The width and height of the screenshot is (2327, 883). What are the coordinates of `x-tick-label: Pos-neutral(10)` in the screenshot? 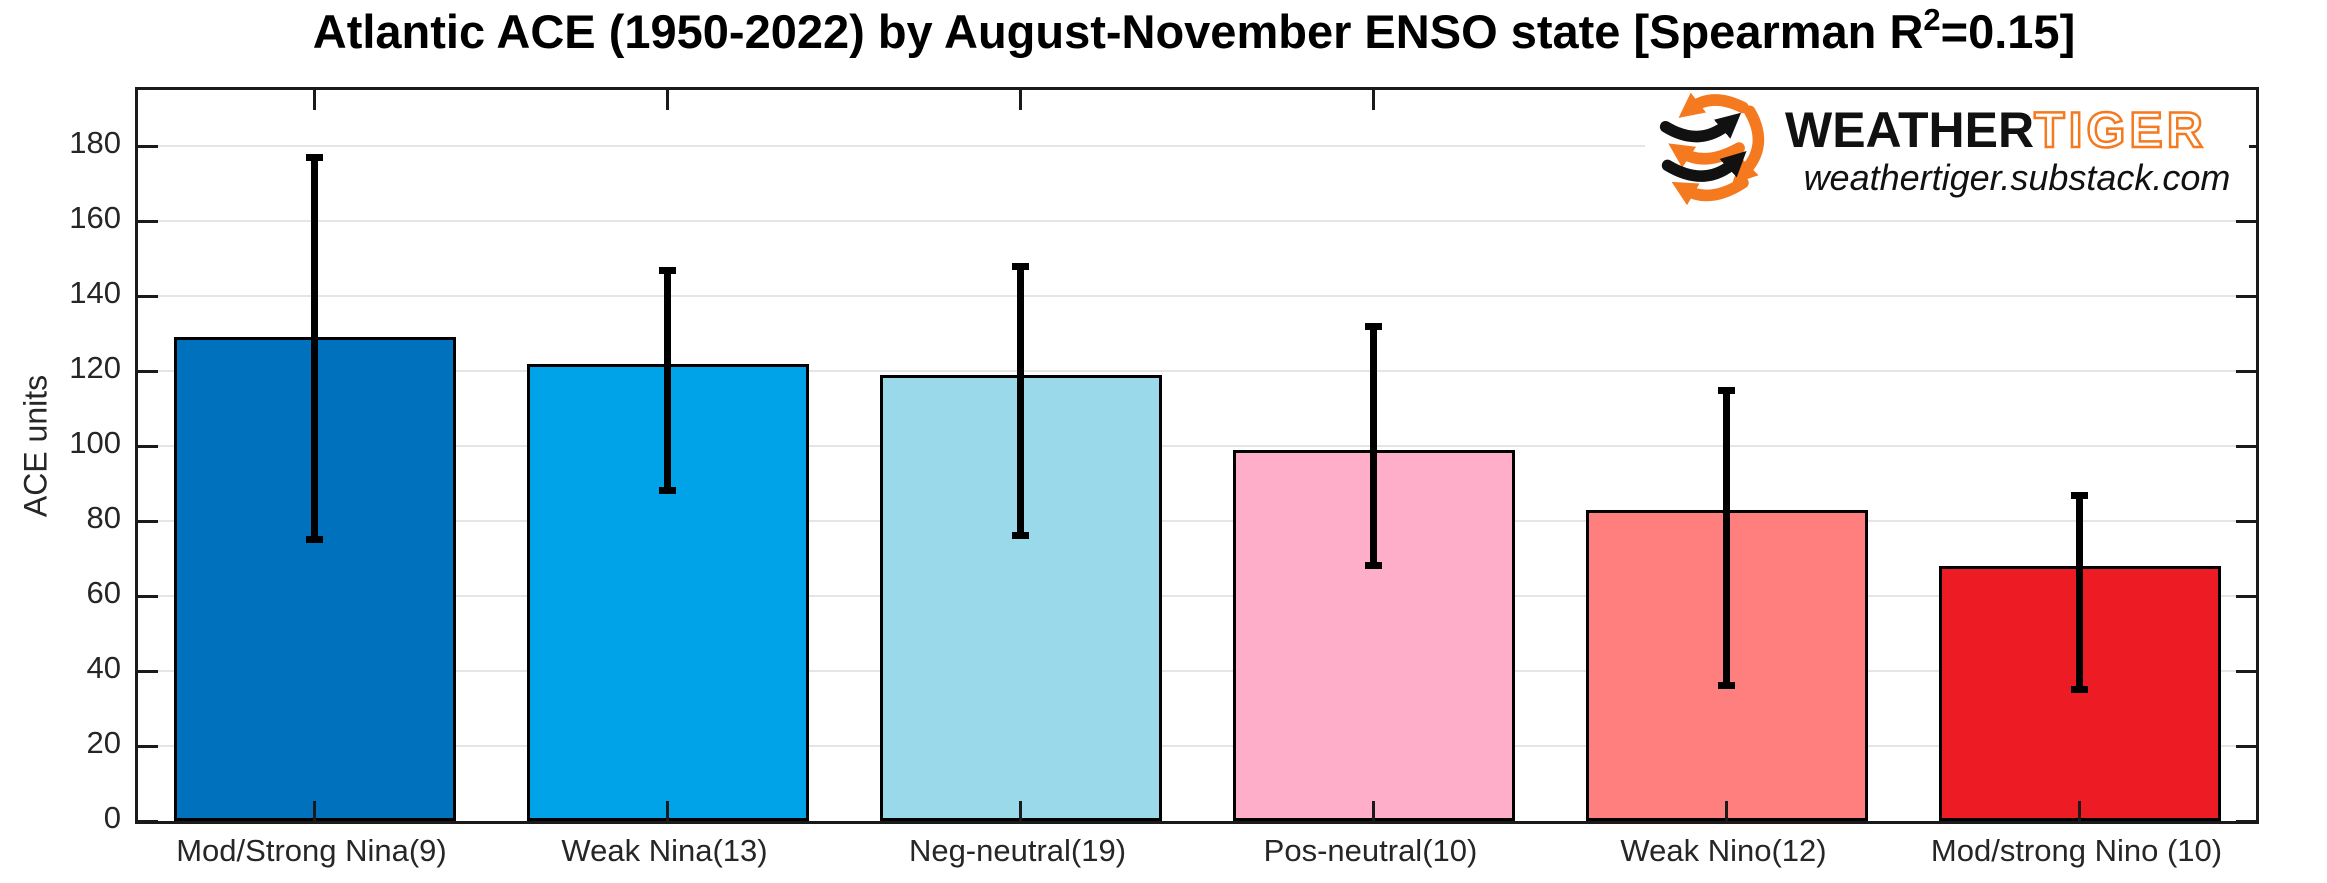 It's located at (1370, 850).